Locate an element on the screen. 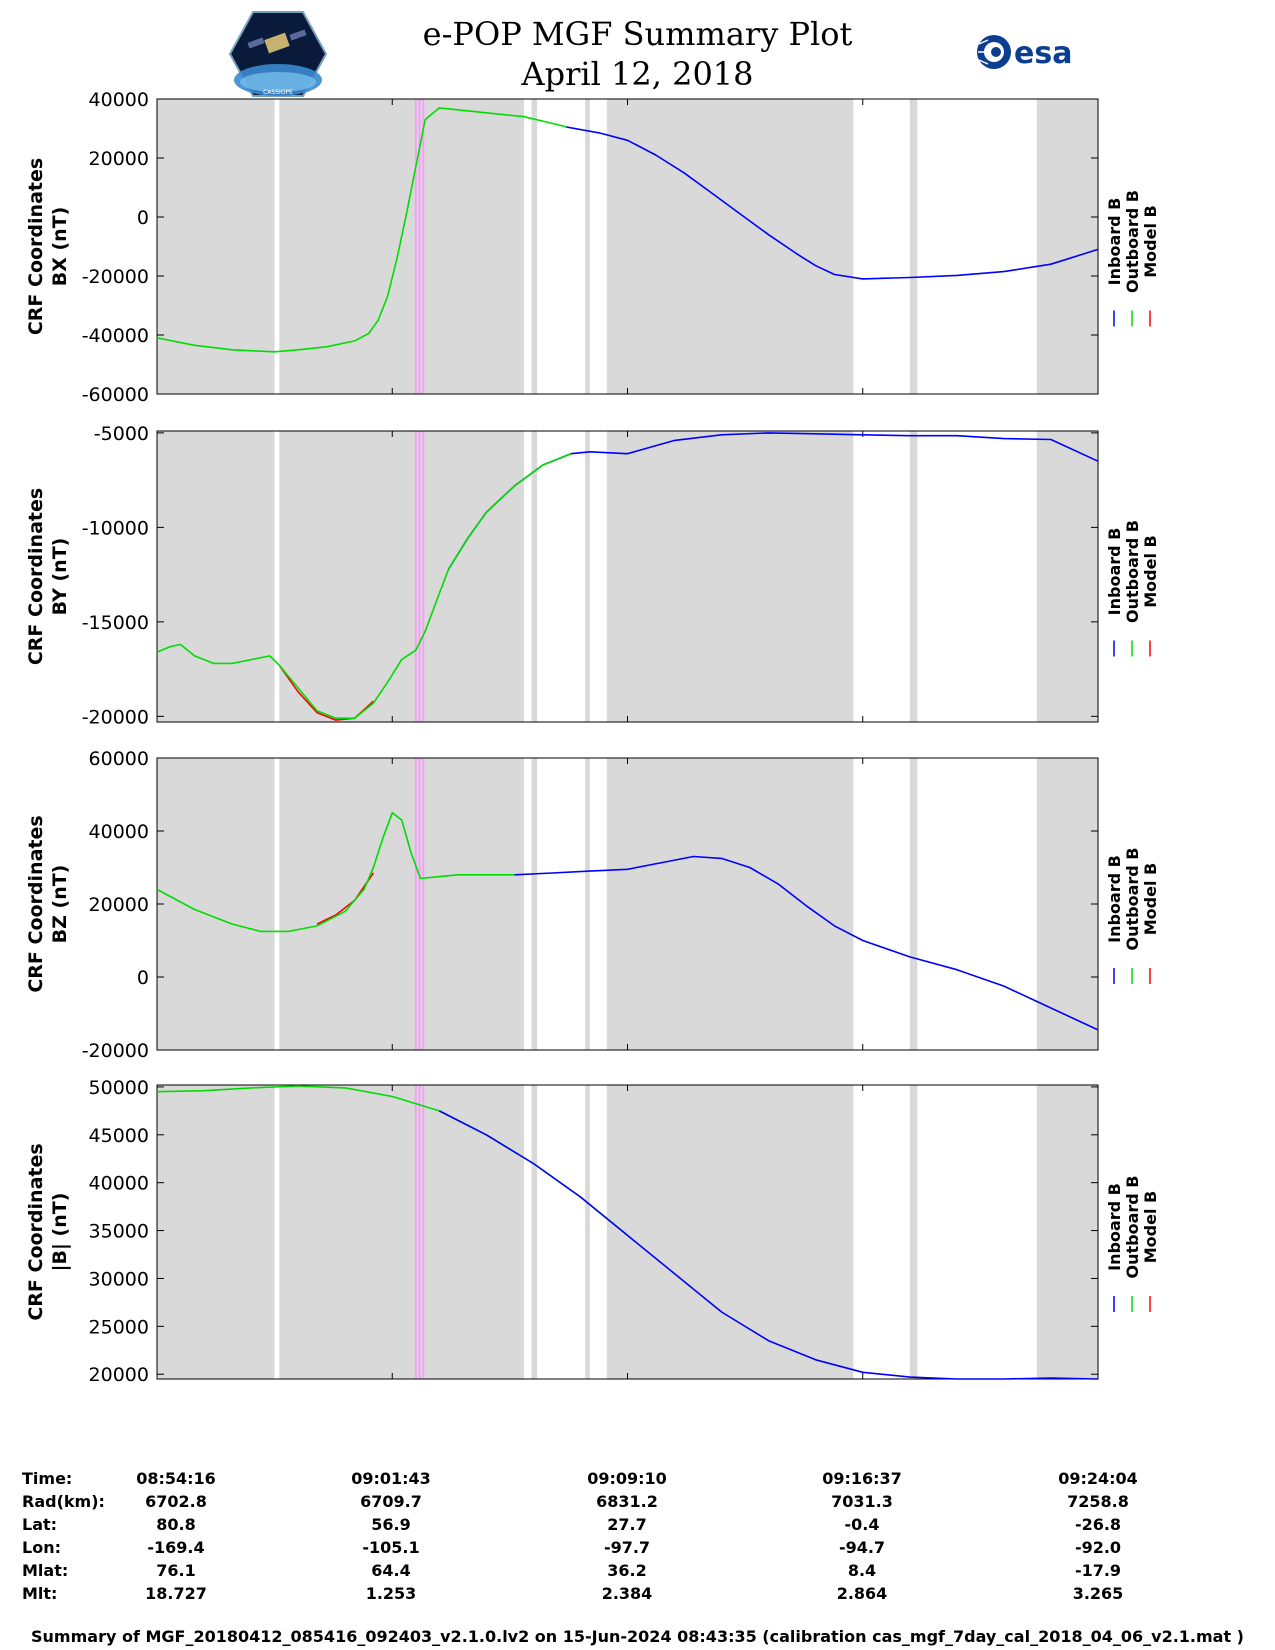  row-label: Rad(km): is located at coordinates (63, 1501).